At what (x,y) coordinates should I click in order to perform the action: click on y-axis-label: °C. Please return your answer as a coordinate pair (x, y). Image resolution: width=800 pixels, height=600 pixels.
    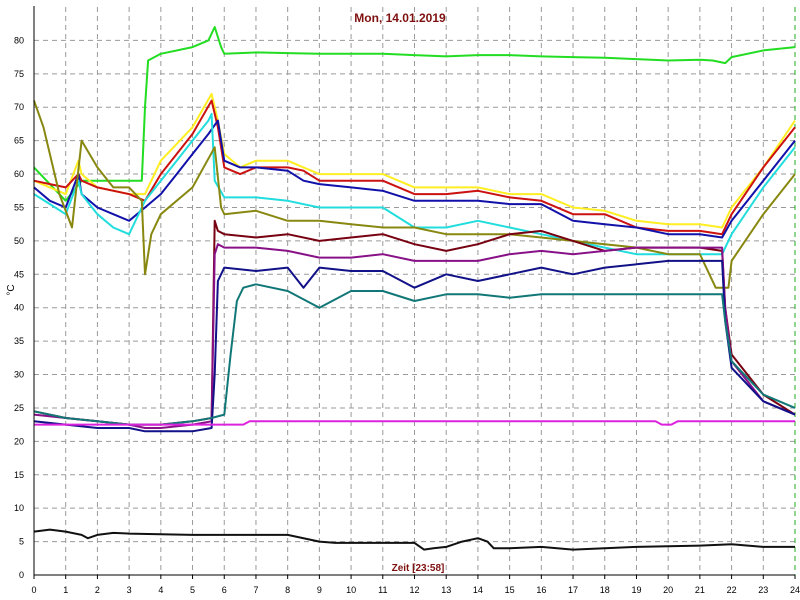
    Looking at the image, I should click on (11, 289).